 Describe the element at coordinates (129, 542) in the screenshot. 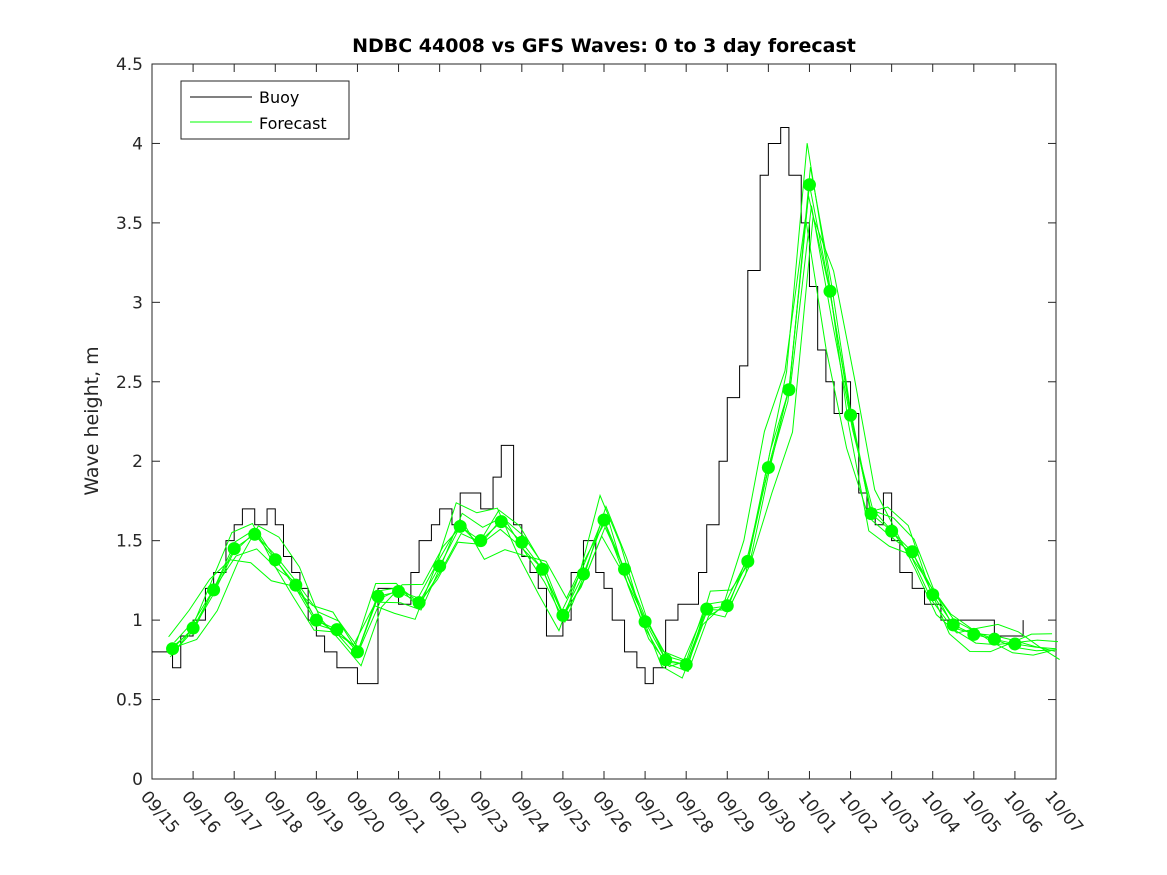

I see `y-tick-label: 1.5` at that location.